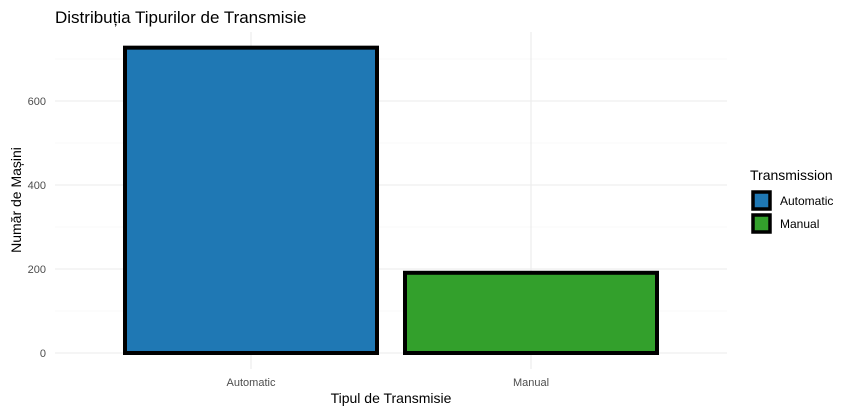 The height and width of the screenshot is (413, 854). I want to click on y-tick-label-1: 200, so click(37, 270).